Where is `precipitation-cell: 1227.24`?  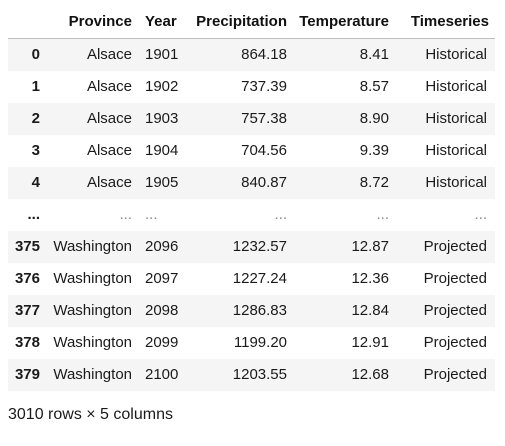 precipitation-cell: 1227.24 is located at coordinates (259, 278).